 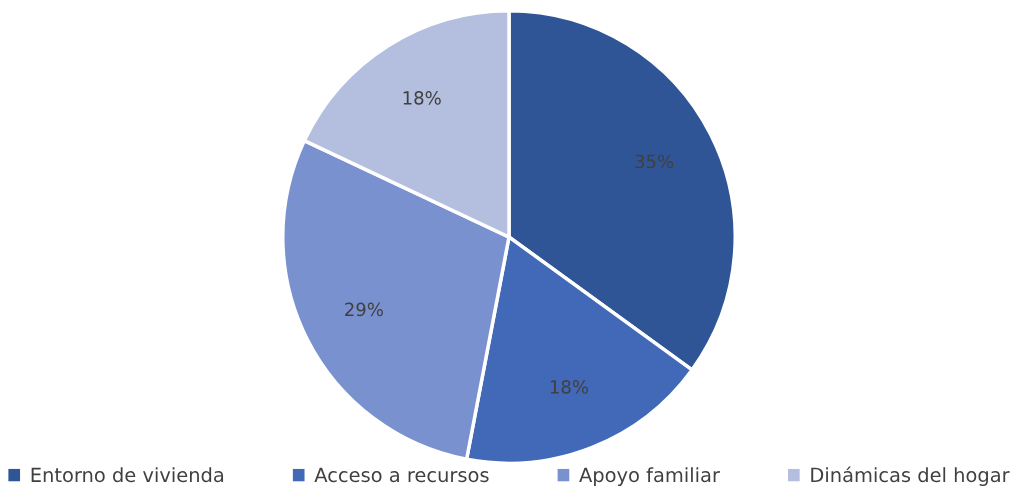 What do you see at coordinates (654, 161) in the screenshot?
I see `data-label: 35%` at bounding box center [654, 161].